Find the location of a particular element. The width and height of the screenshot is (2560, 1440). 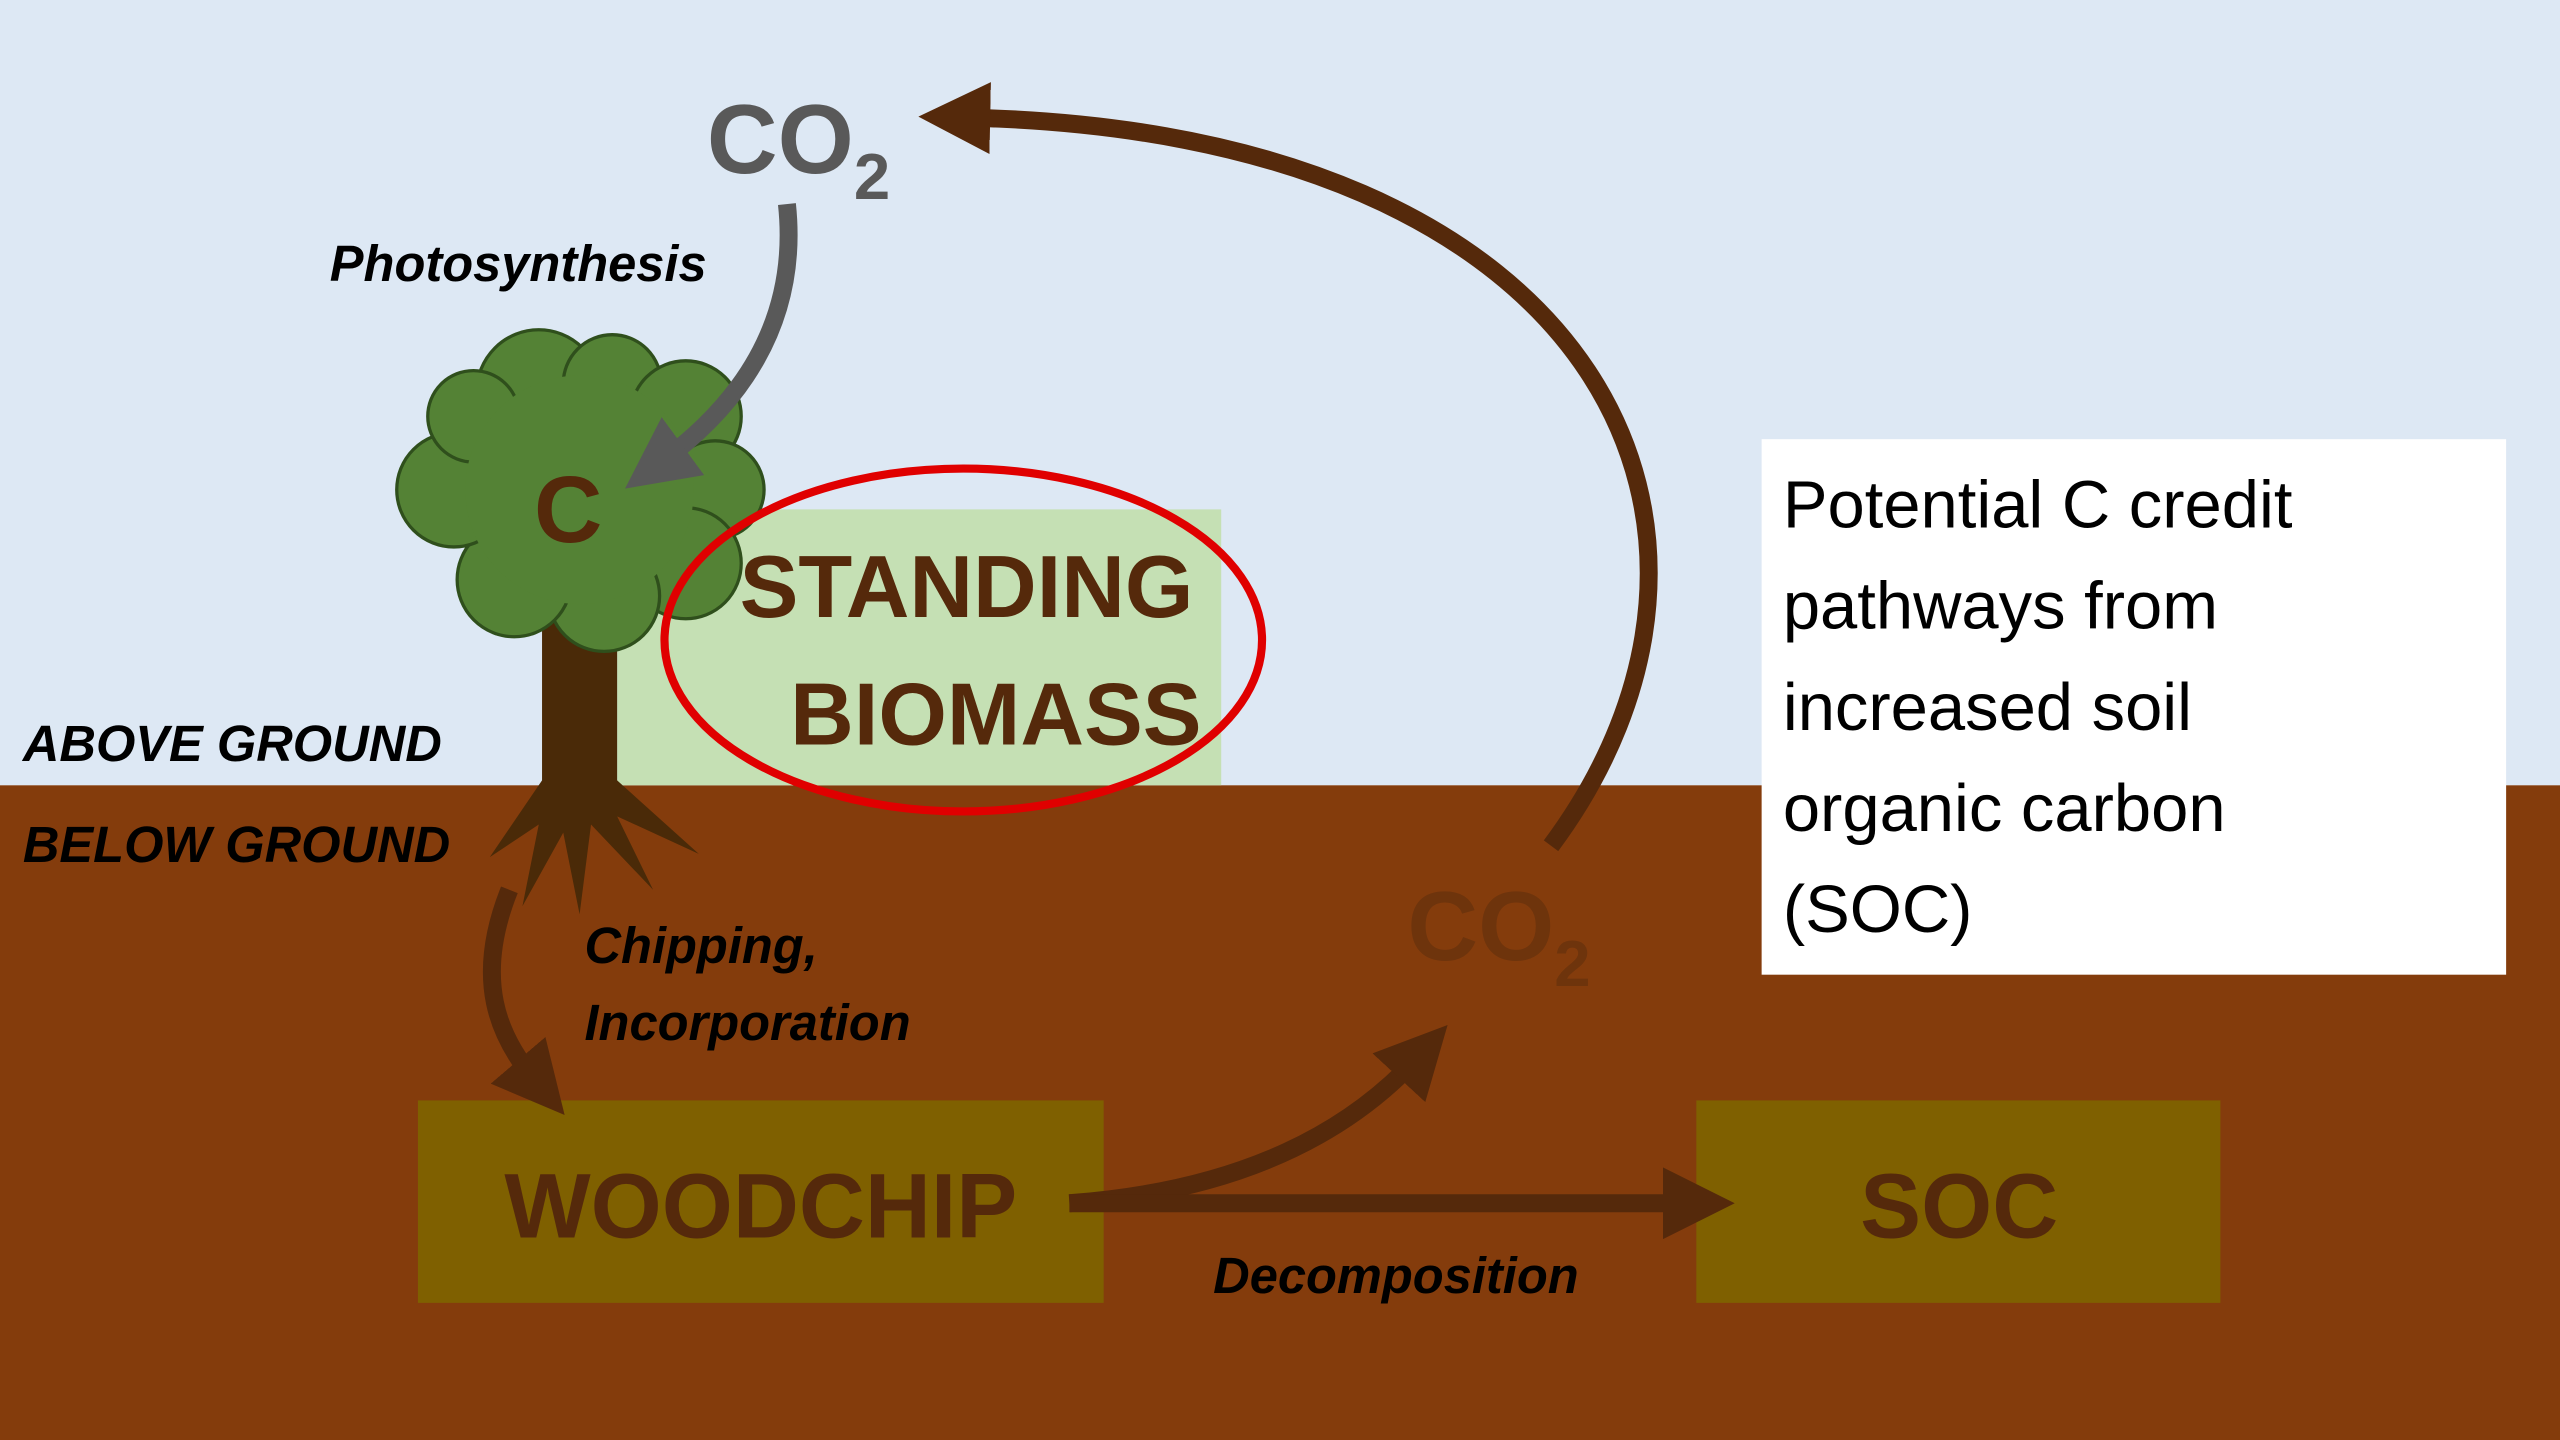

above-ground-label: ABOVE GROUND is located at coordinates (231, 743).